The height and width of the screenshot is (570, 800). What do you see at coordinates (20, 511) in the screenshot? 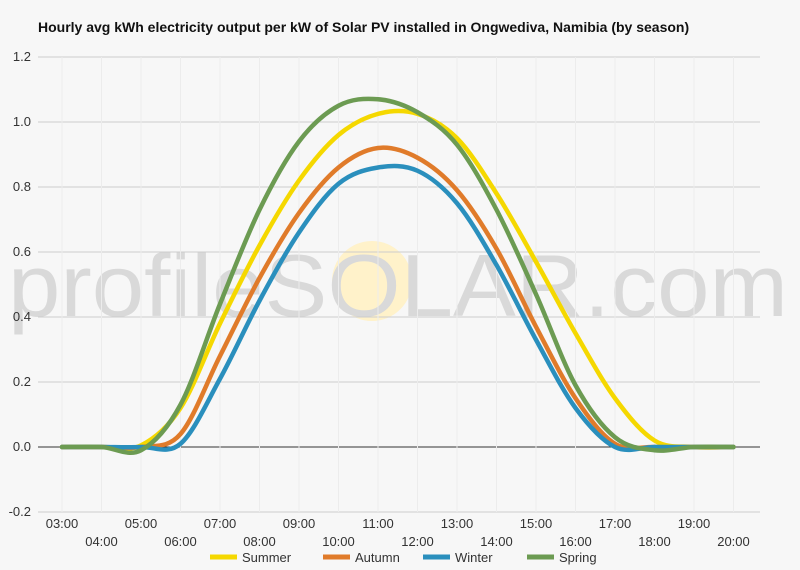
I see `y-tick-label: -0.2` at bounding box center [20, 511].